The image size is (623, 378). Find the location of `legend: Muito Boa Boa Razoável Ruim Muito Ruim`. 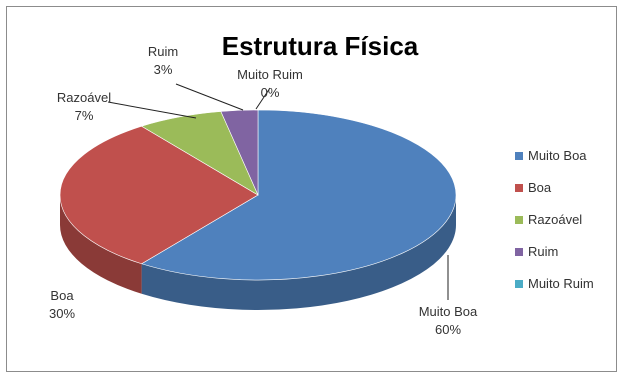

legend: Muito Boa Boa Razoável Ruim Muito Ruim is located at coordinates (554, 219).